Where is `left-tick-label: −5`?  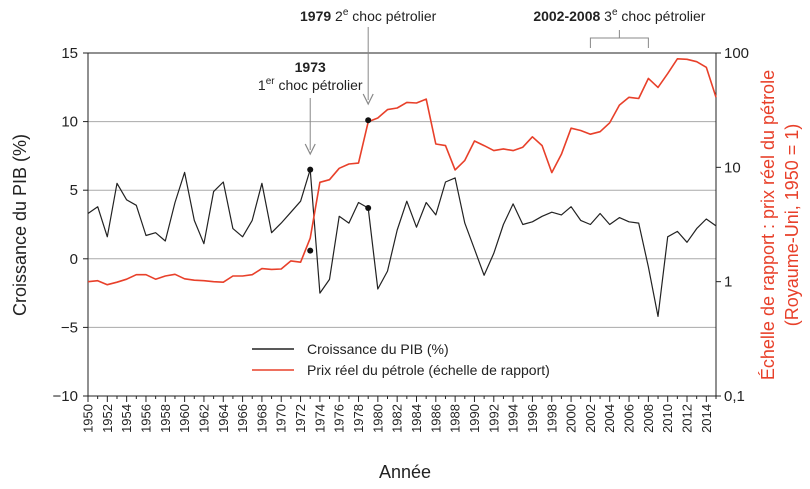
left-tick-label: −5 is located at coordinates (69, 327).